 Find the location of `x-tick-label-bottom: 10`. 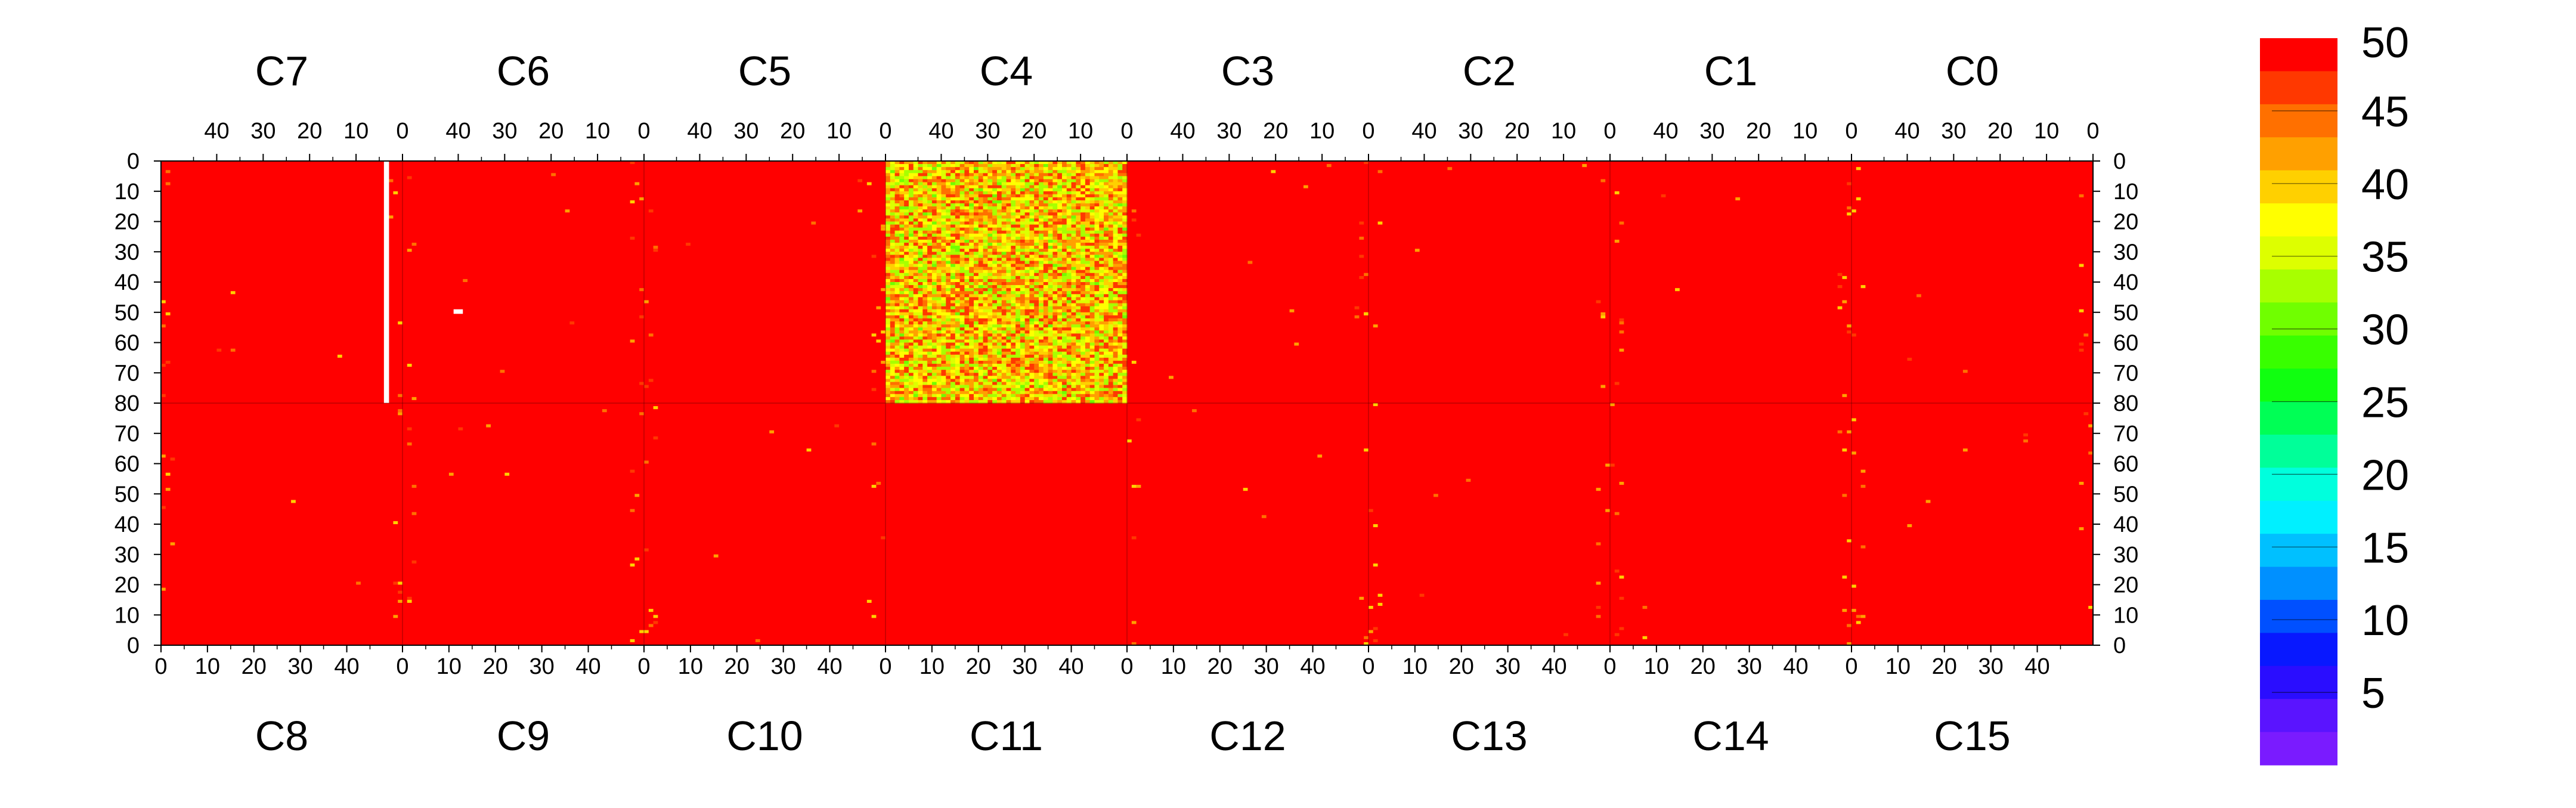

x-tick-label-bottom: 10 is located at coordinates (208, 666).